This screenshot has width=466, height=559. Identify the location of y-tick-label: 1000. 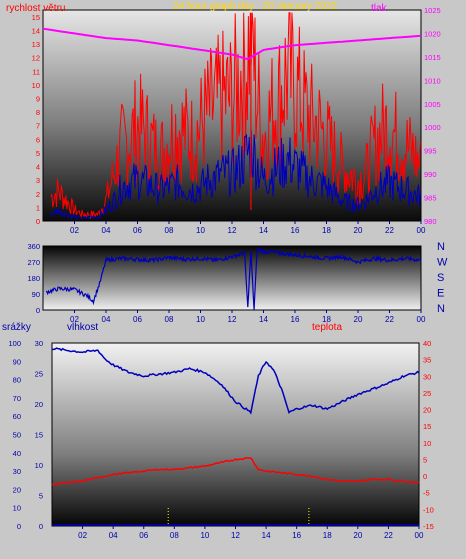
(432, 127).